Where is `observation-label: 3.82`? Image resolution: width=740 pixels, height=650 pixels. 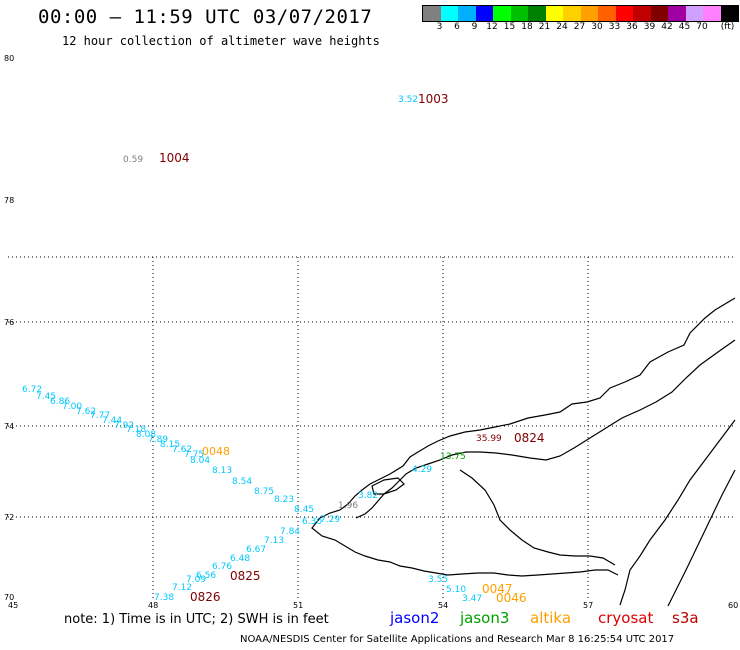
observation-label: 3.82 is located at coordinates (368, 496).